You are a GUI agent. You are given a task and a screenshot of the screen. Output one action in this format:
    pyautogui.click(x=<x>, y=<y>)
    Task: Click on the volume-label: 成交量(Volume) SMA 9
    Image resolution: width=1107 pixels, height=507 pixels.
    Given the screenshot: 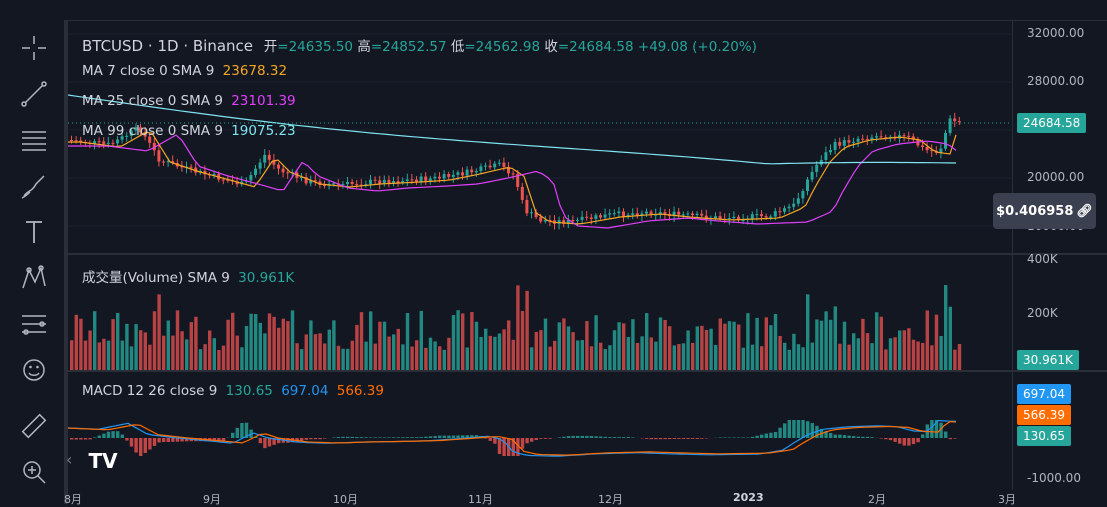 What is the action you would take?
    pyautogui.click(x=156, y=278)
    